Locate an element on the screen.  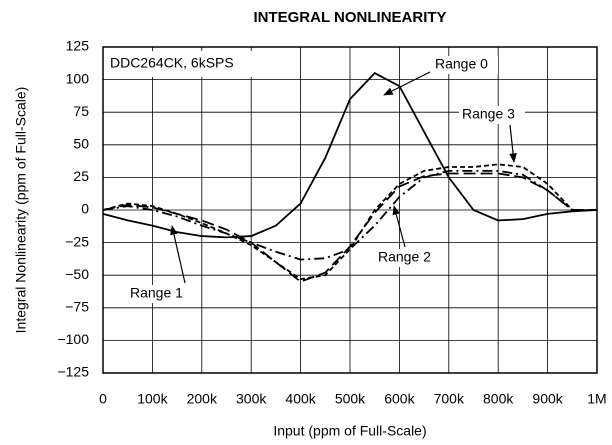
series-label: Range 2 is located at coordinates (404, 257).